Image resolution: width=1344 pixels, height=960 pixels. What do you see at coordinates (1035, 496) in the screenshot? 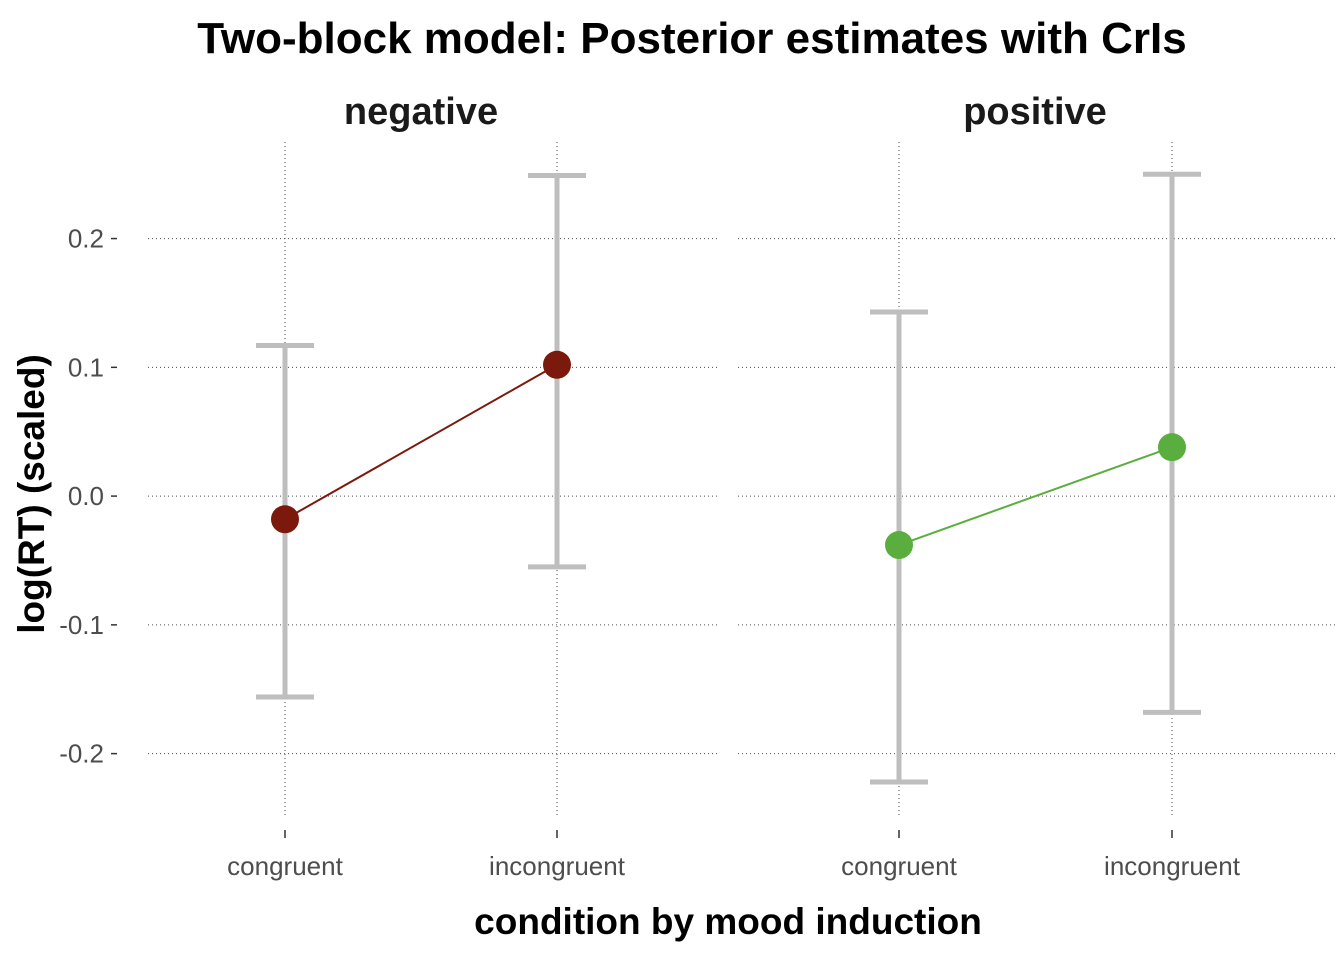
I see `series-line-positive` at bounding box center [1035, 496].